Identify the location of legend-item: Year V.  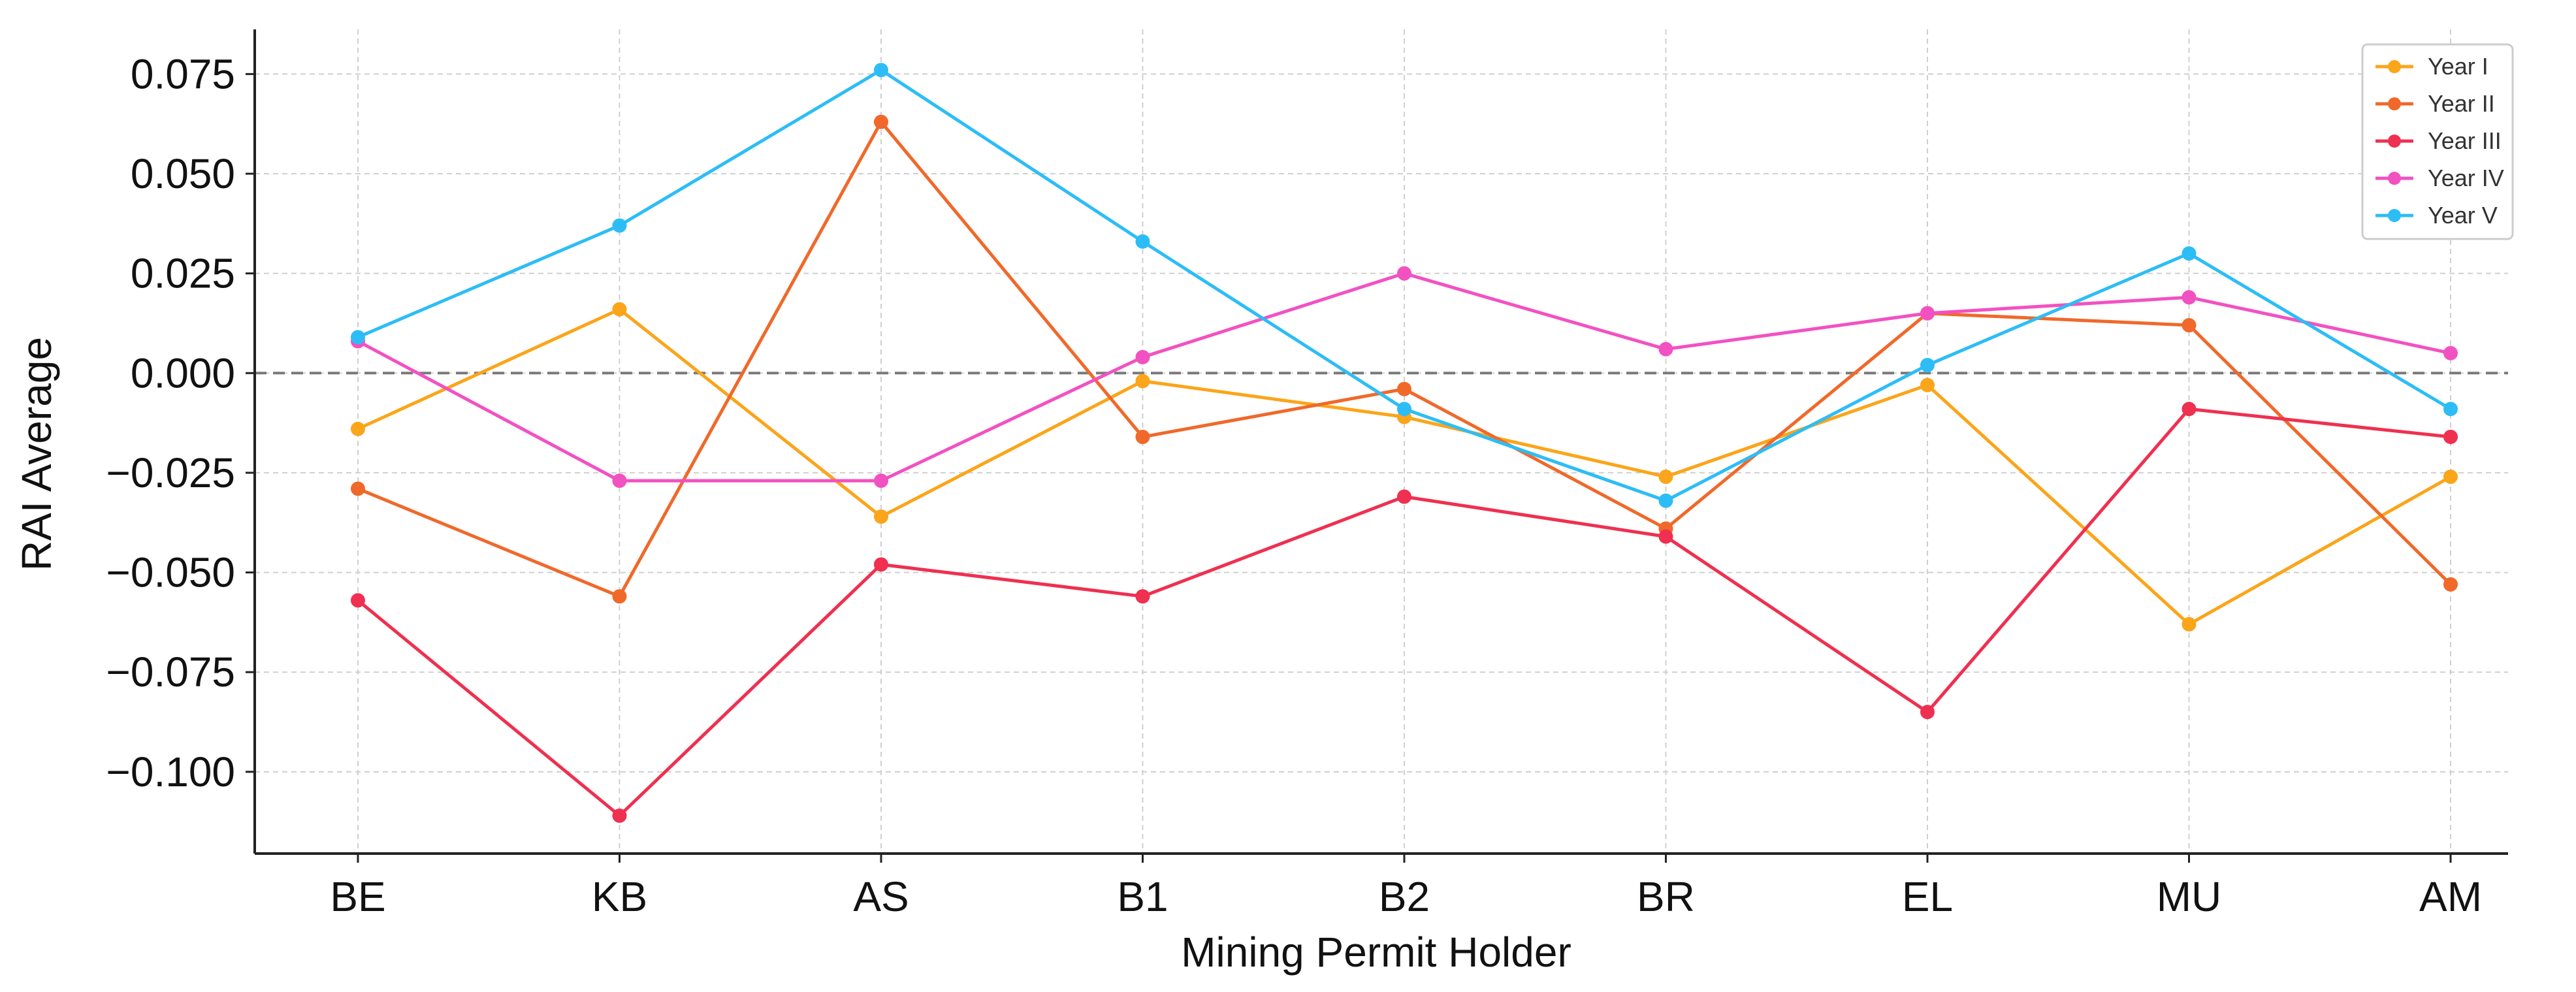
(2436, 215).